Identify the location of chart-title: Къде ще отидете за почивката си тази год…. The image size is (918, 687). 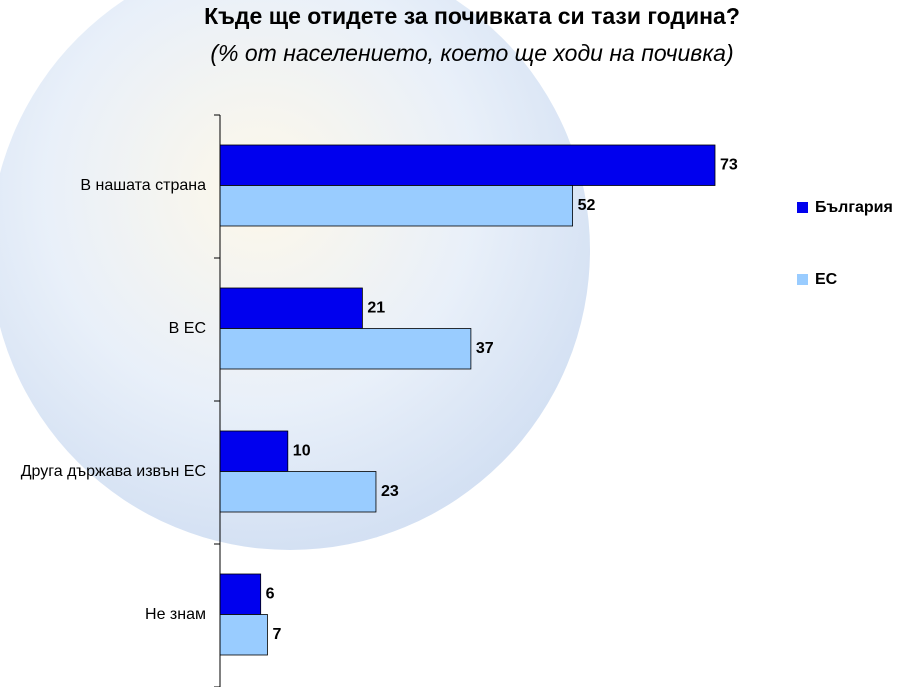
(472, 16).